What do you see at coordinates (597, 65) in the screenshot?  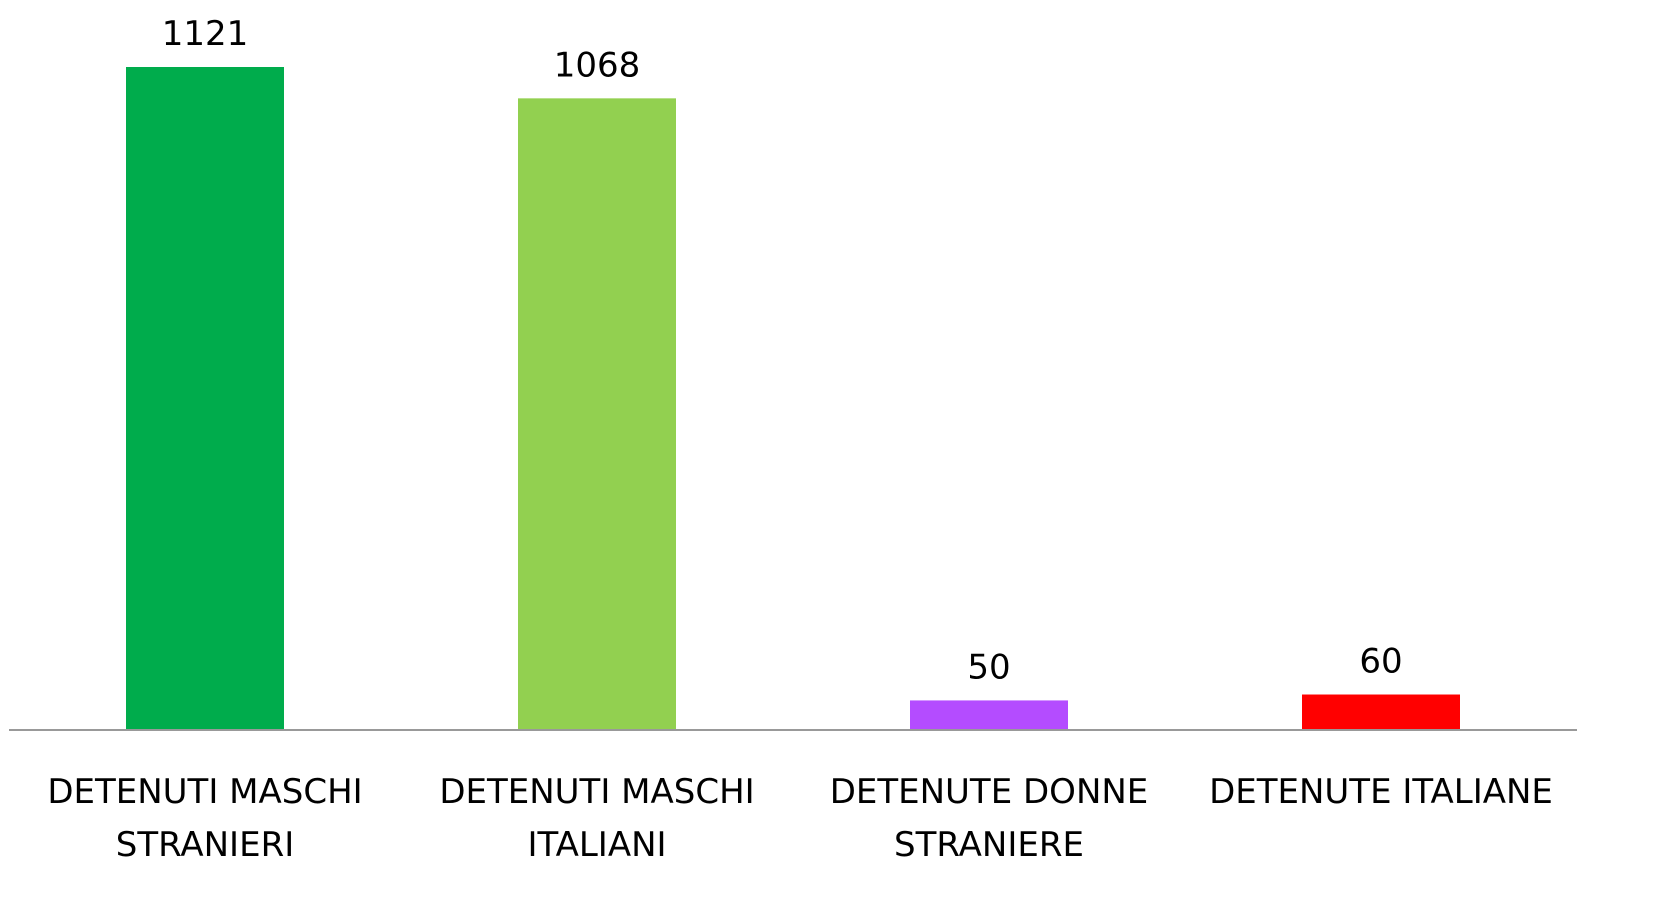 I see `data-label: 1068` at bounding box center [597, 65].